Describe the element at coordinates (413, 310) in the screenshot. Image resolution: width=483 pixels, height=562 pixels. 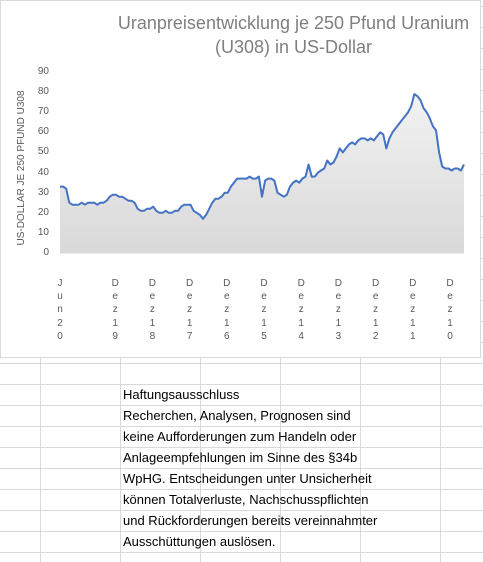
I see `x-tick-label: D e z 1 1` at that location.